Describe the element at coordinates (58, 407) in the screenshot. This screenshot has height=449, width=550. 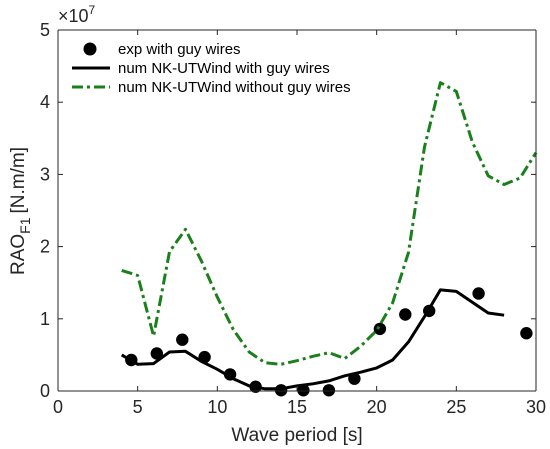
I see `x-tick-label-0: 0` at that location.